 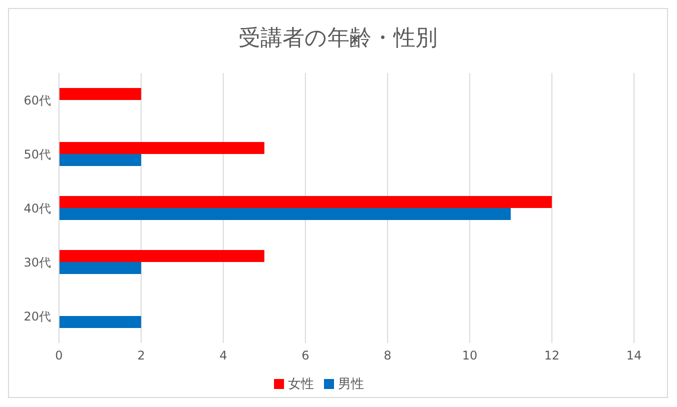 What do you see at coordinates (59, 355) in the screenshot?
I see `x-tick-label: 0` at bounding box center [59, 355].